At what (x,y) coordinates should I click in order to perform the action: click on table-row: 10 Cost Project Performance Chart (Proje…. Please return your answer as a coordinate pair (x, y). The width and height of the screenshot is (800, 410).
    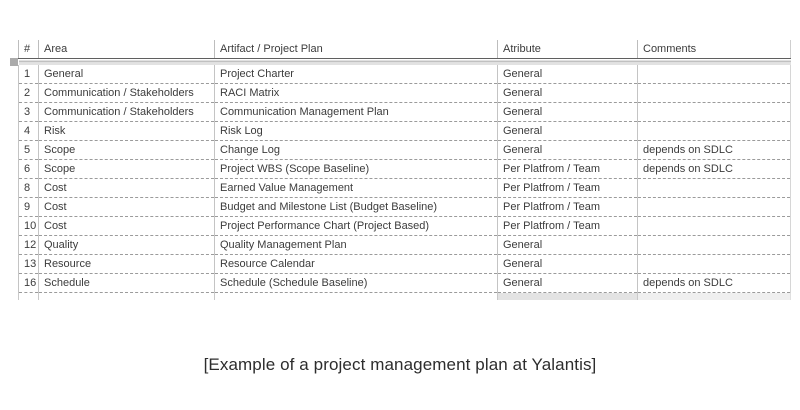
    Looking at the image, I should click on (404, 226).